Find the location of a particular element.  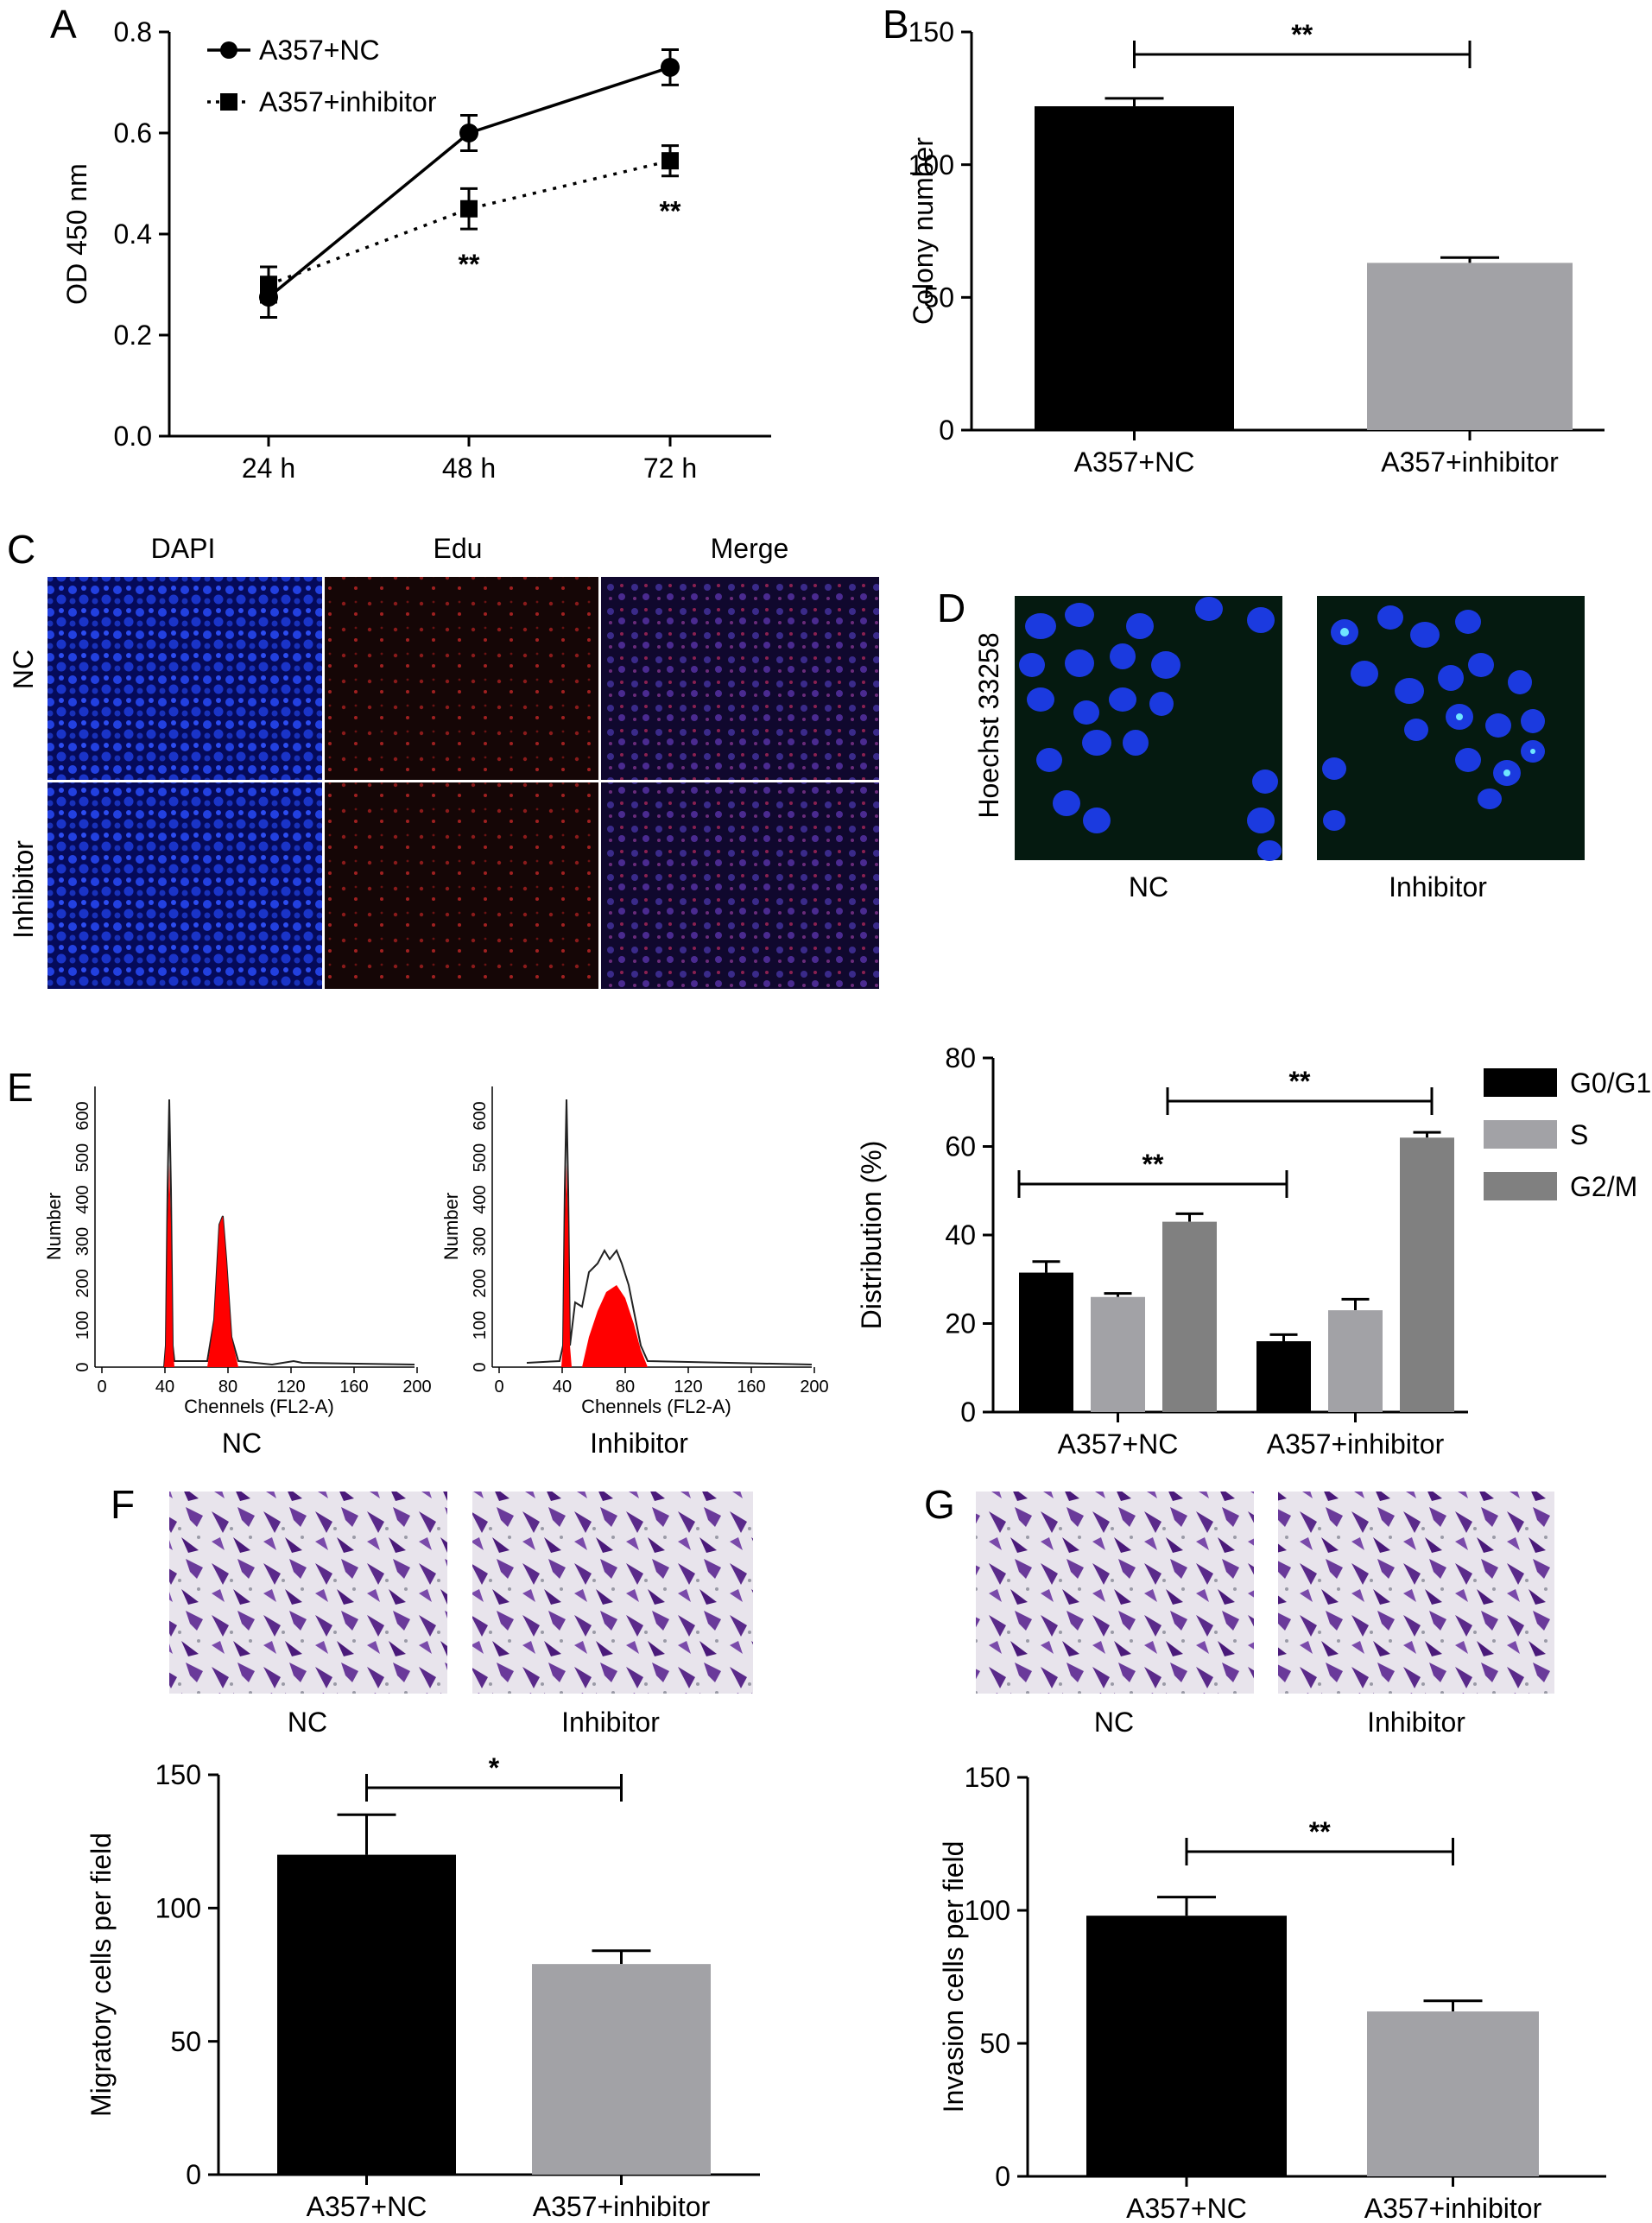

panel-label-f: F is located at coordinates (123, 1505).